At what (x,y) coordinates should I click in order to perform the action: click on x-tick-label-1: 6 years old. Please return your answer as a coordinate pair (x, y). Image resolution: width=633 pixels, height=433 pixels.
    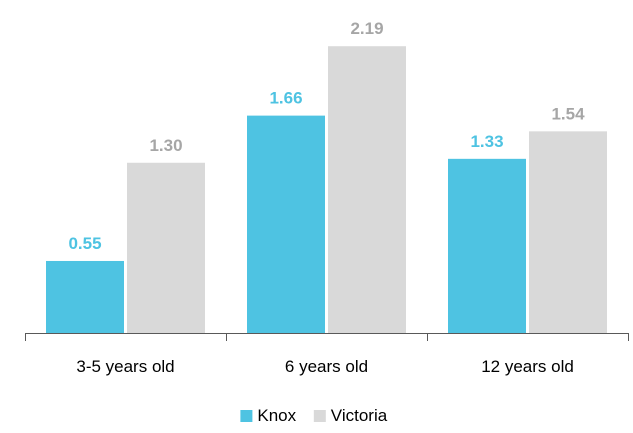
    Looking at the image, I should click on (326, 366).